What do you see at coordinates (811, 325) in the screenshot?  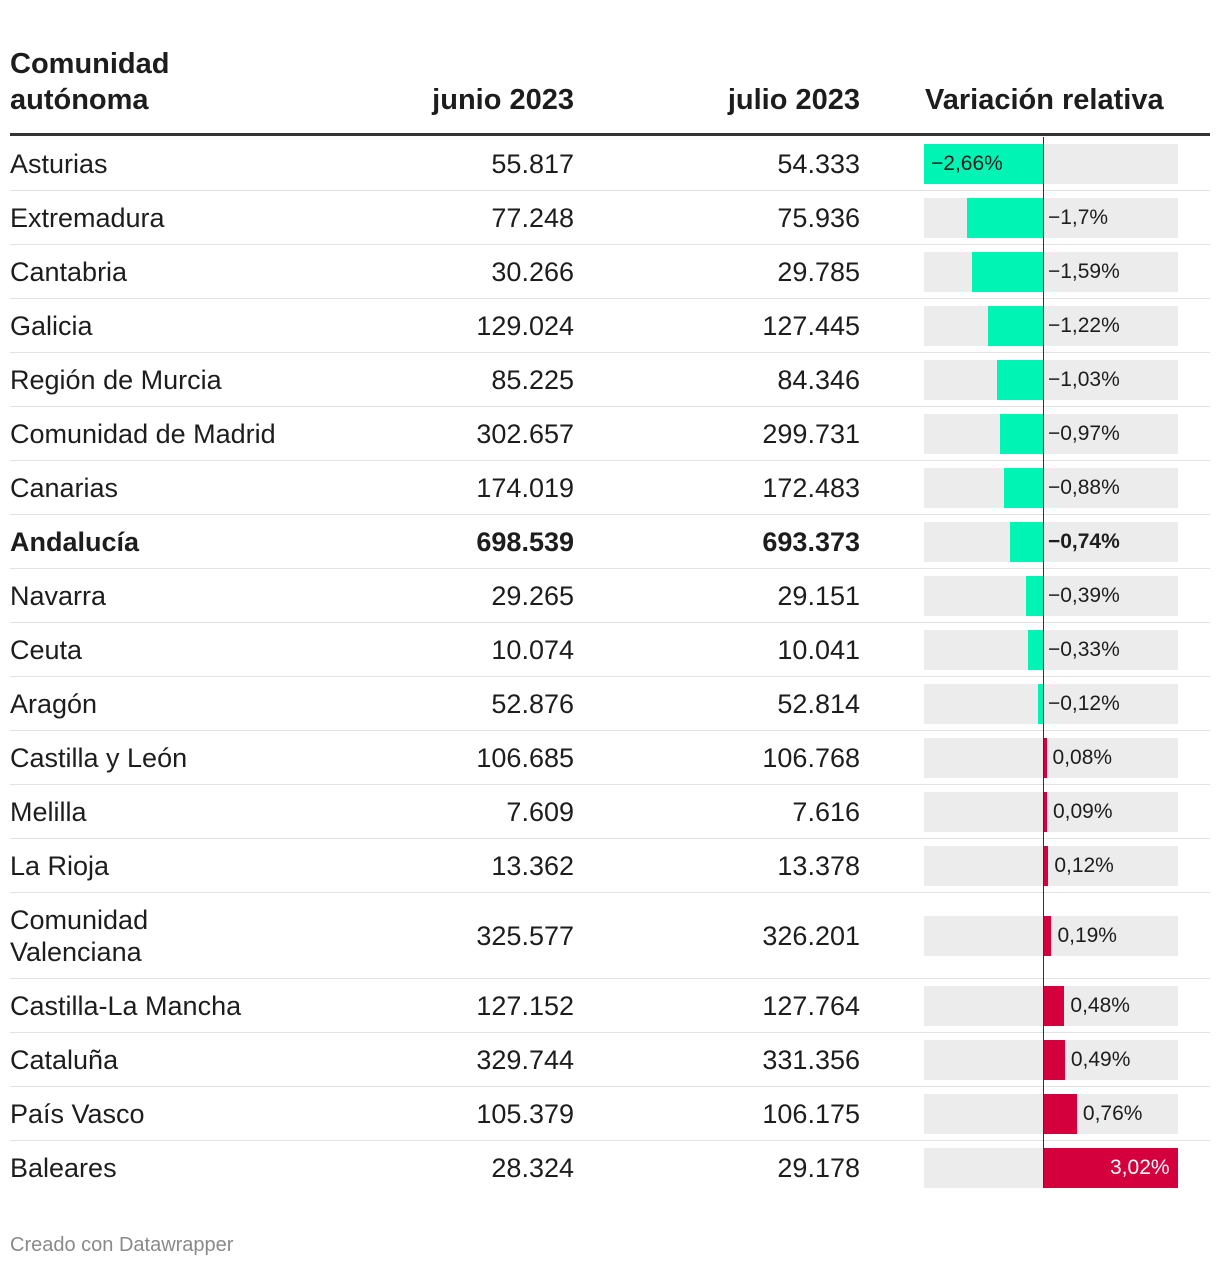 I see `cell-julio: 127.445` at bounding box center [811, 325].